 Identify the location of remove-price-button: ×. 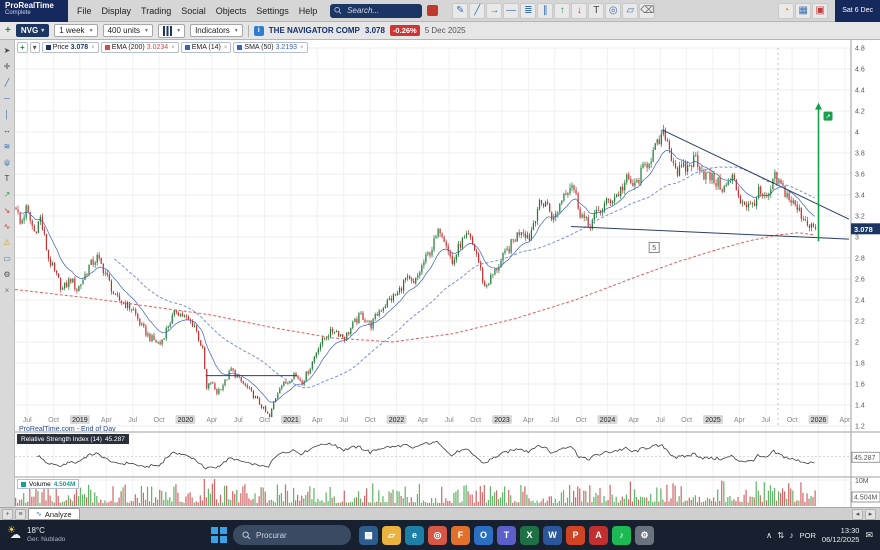
(93, 47).